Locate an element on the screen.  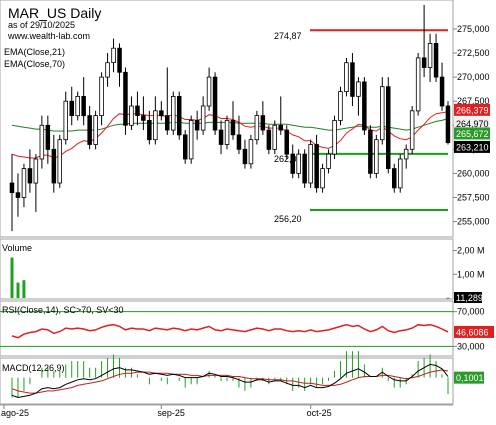
ema70-tag is located at coordinates (472, 133).